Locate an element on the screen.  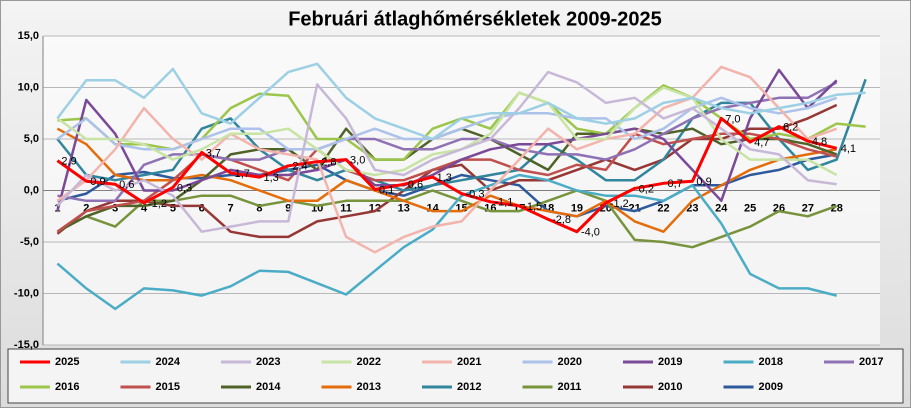
x-tick-label: 5 is located at coordinates (173, 208).